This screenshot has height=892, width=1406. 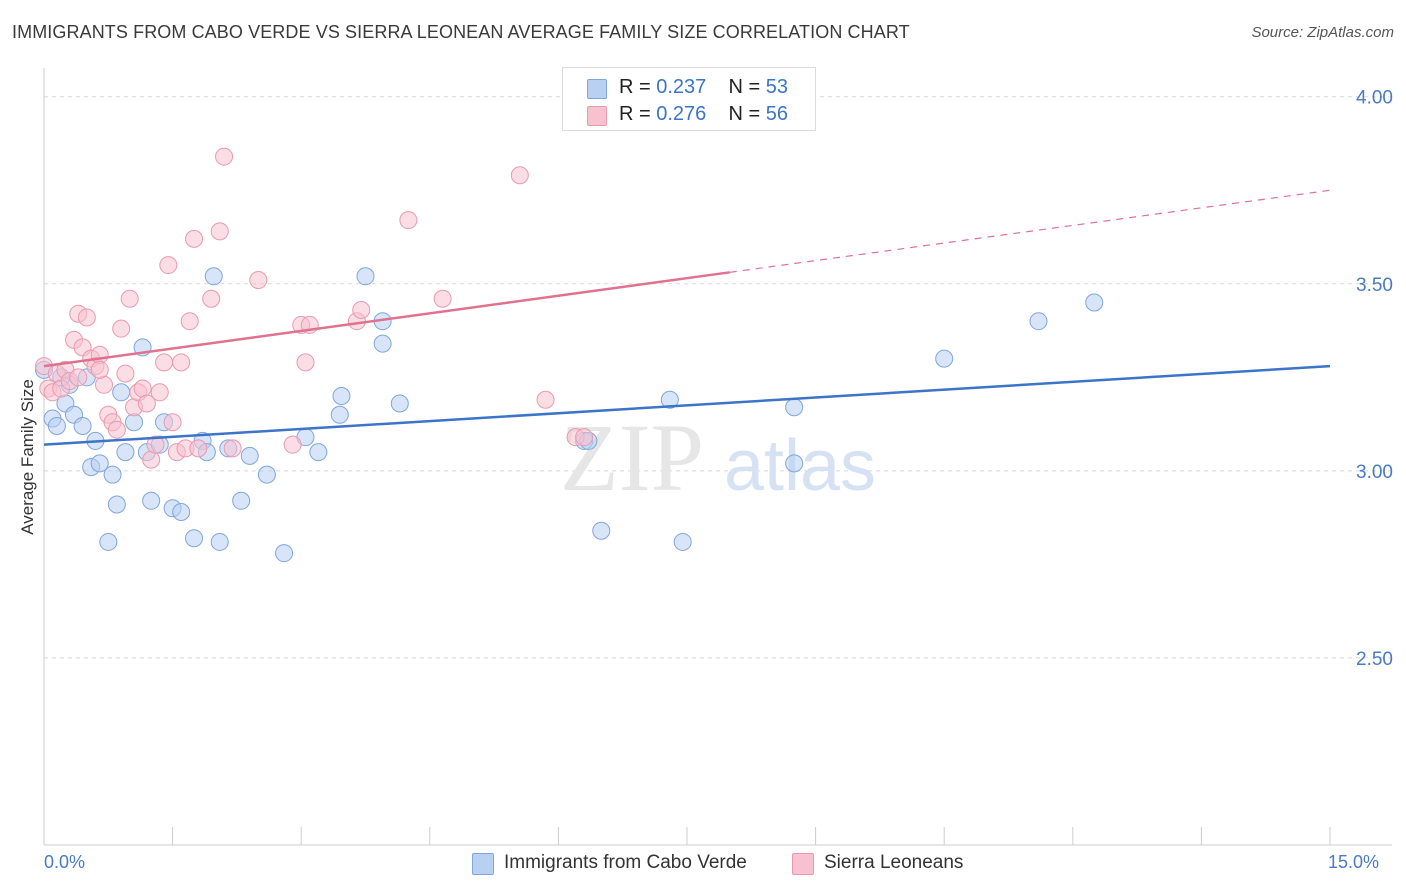 I want to click on legend-r-value: 0.276, so click(x=681, y=114).